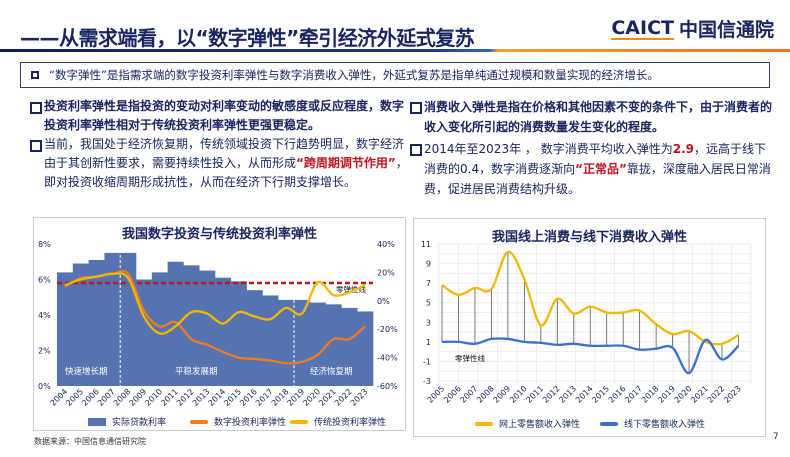 This screenshot has width=790, height=457. Describe the element at coordinates (683, 394) in the screenshot. I see `x-tick: 2020` at that location.